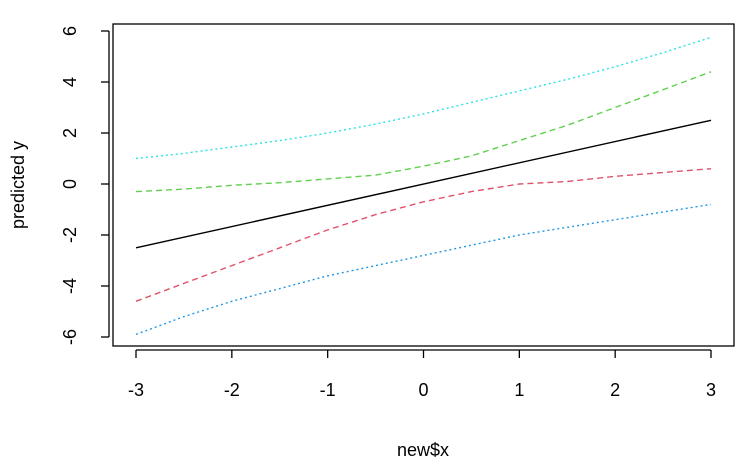 This screenshot has width=749, height=471. I want to click on x-tick-label: 2, so click(615, 390).